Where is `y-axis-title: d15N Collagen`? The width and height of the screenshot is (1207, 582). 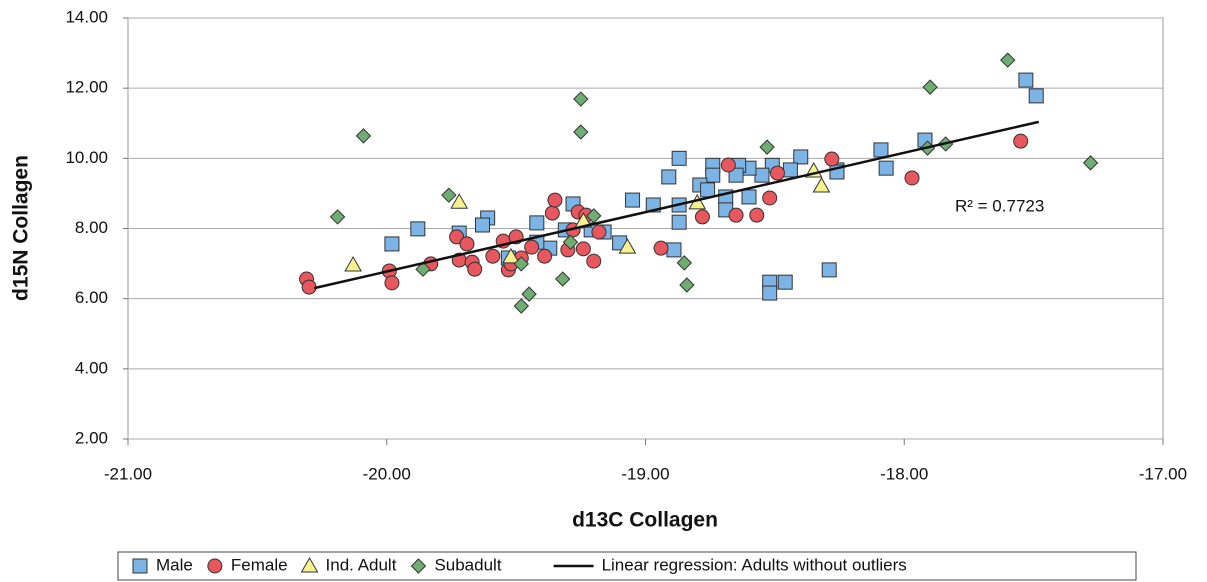 y-axis-title: d15N Collagen is located at coordinates (21, 228).